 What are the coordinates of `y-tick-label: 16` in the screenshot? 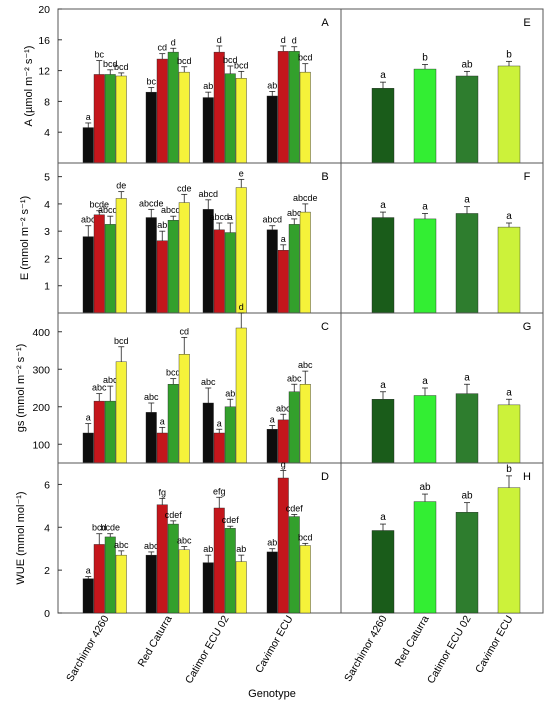 It's located at (44, 41).